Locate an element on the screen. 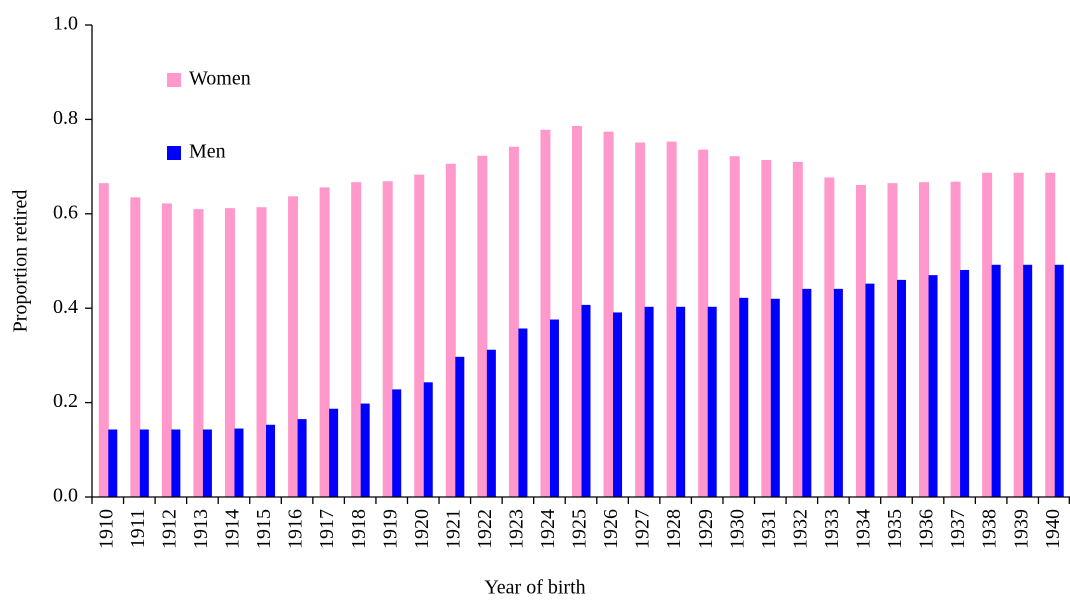 This screenshot has width=1070, height=600. x-tick-label: 1911 is located at coordinates (138, 528).